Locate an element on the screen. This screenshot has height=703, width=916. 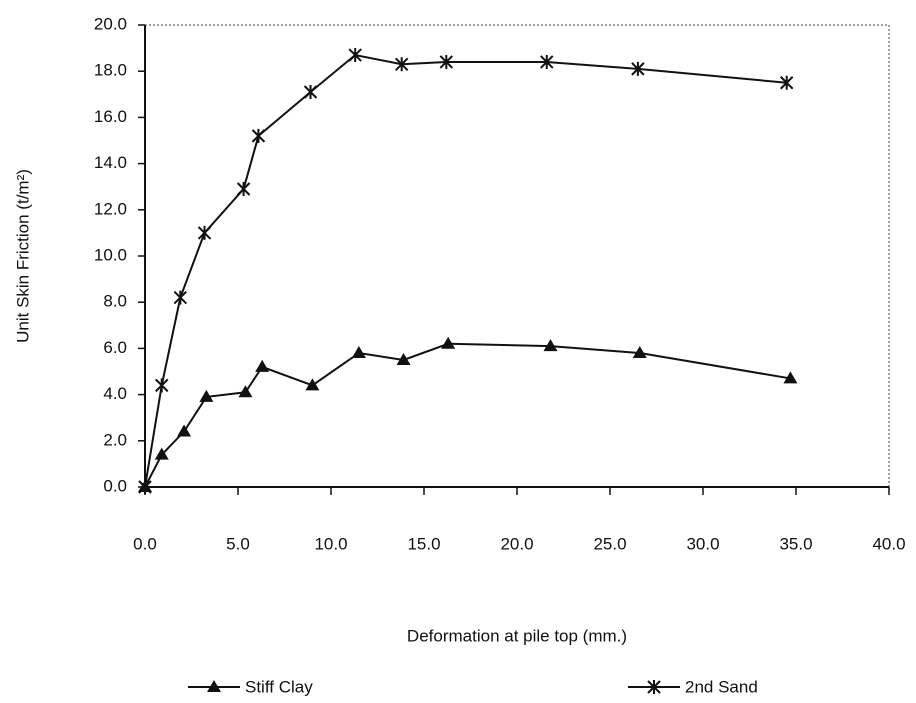
y-tick-label: 8.0 is located at coordinates (115, 301).